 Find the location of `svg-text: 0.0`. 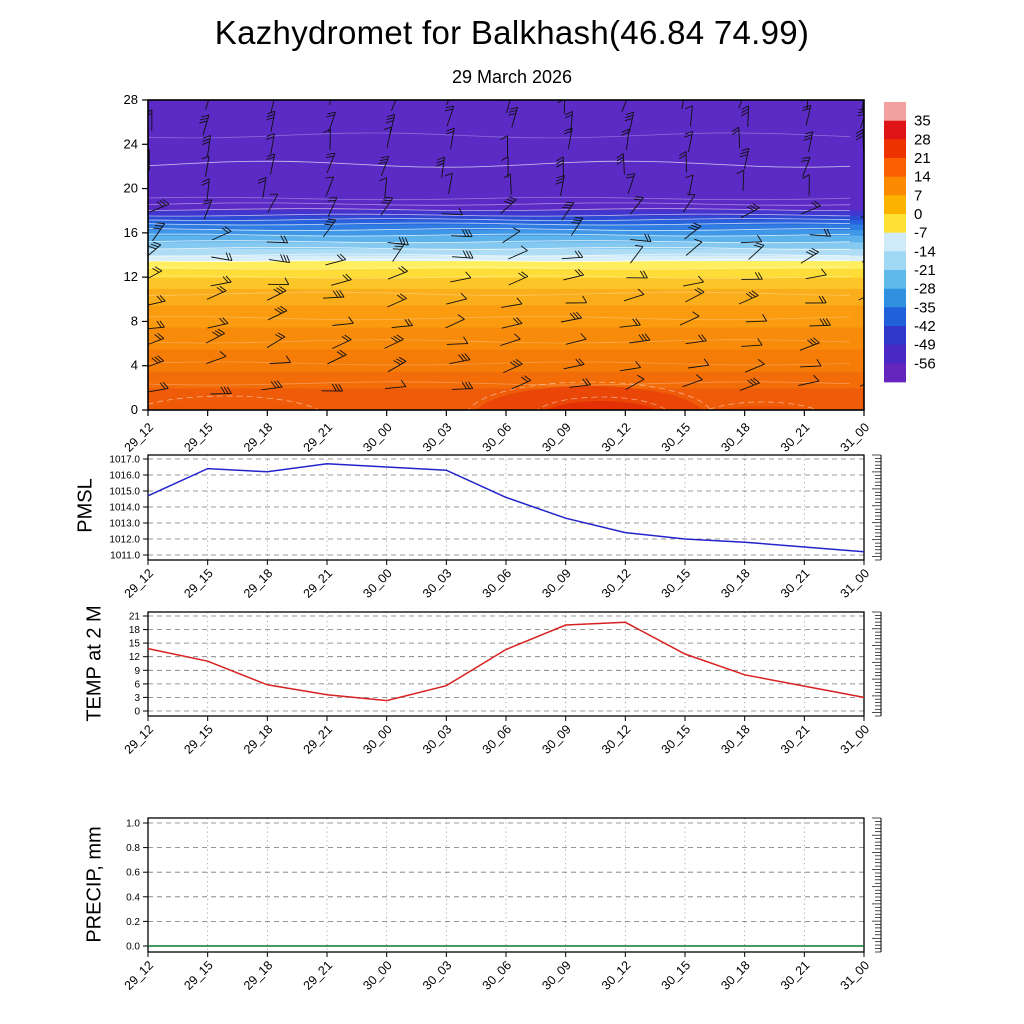

svg-text: 0.0 is located at coordinates (133, 947).